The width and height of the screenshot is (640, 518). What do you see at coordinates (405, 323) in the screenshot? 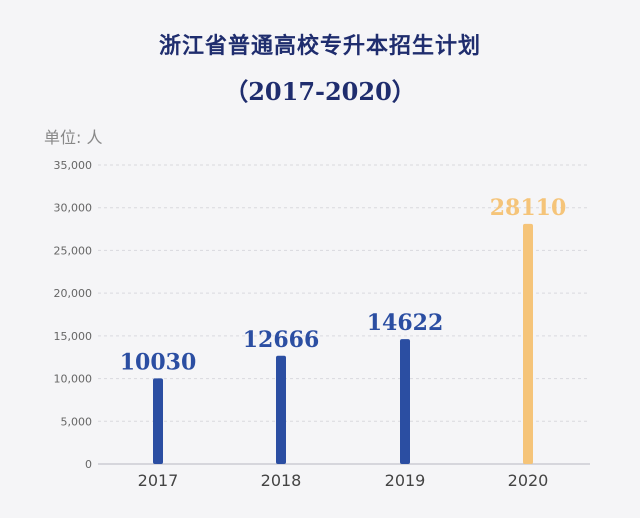
I see `value-label-2019: 14622` at bounding box center [405, 323].